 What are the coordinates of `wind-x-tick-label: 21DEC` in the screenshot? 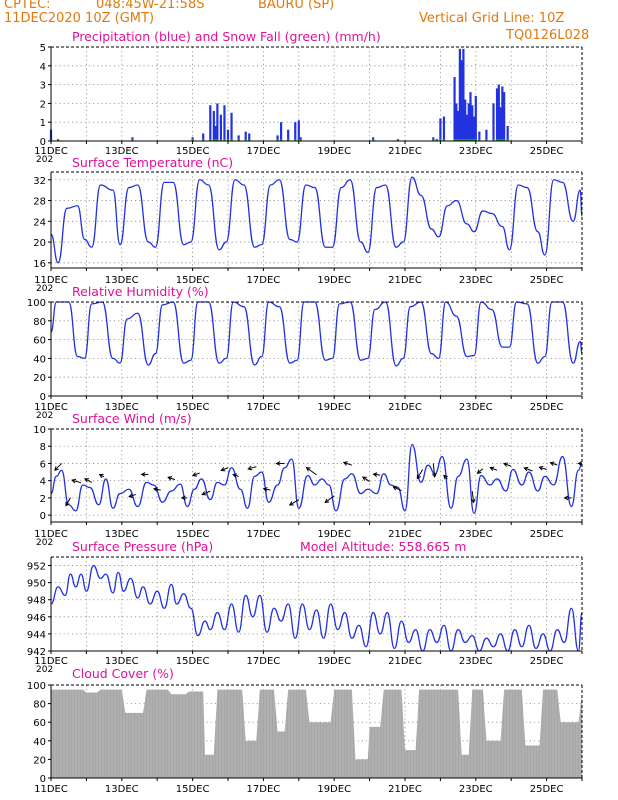 It's located at (405, 534).